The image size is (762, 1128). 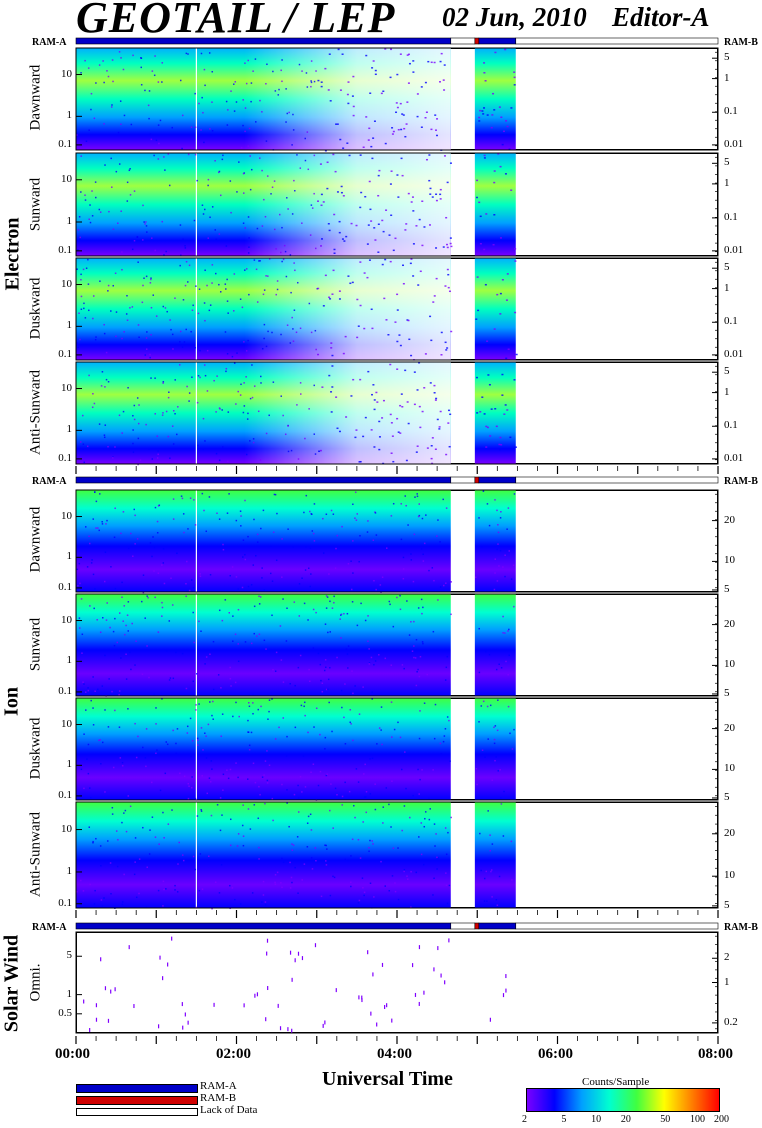 I want to click on colorbar-tick: 50, so click(x=665, y=1119).